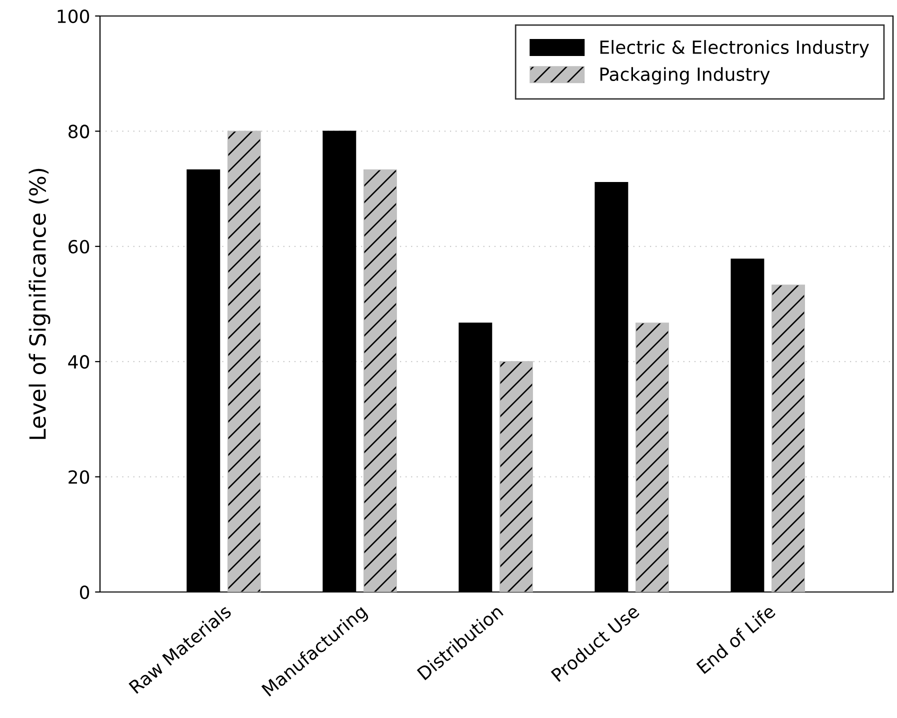 This screenshot has height=718, width=897. Describe the element at coordinates (39, 303) in the screenshot. I see `y-axis-title: Level of Significance (%)` at that location.